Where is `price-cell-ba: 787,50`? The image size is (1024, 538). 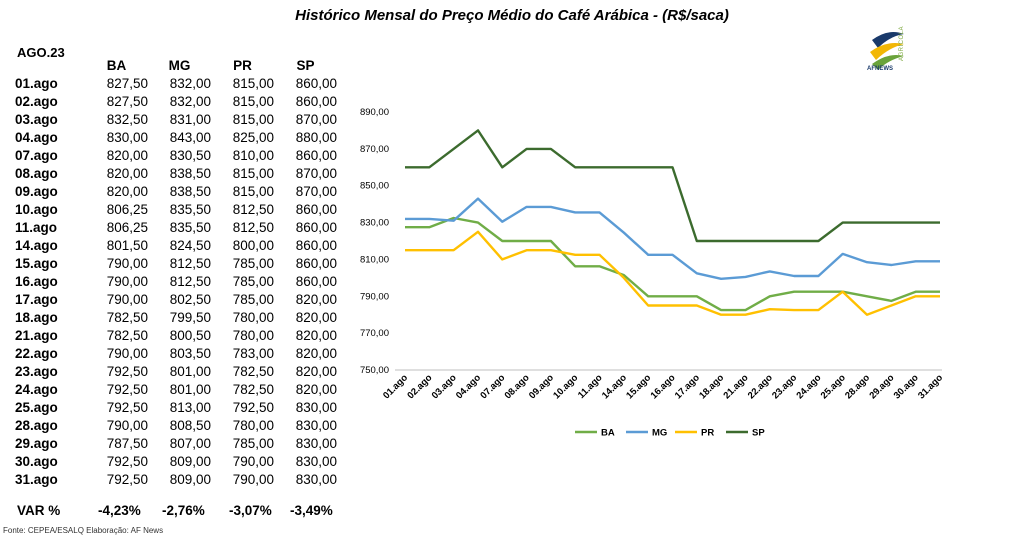 price-cell-ba: 787,50 is located at coordinates (127, 443).